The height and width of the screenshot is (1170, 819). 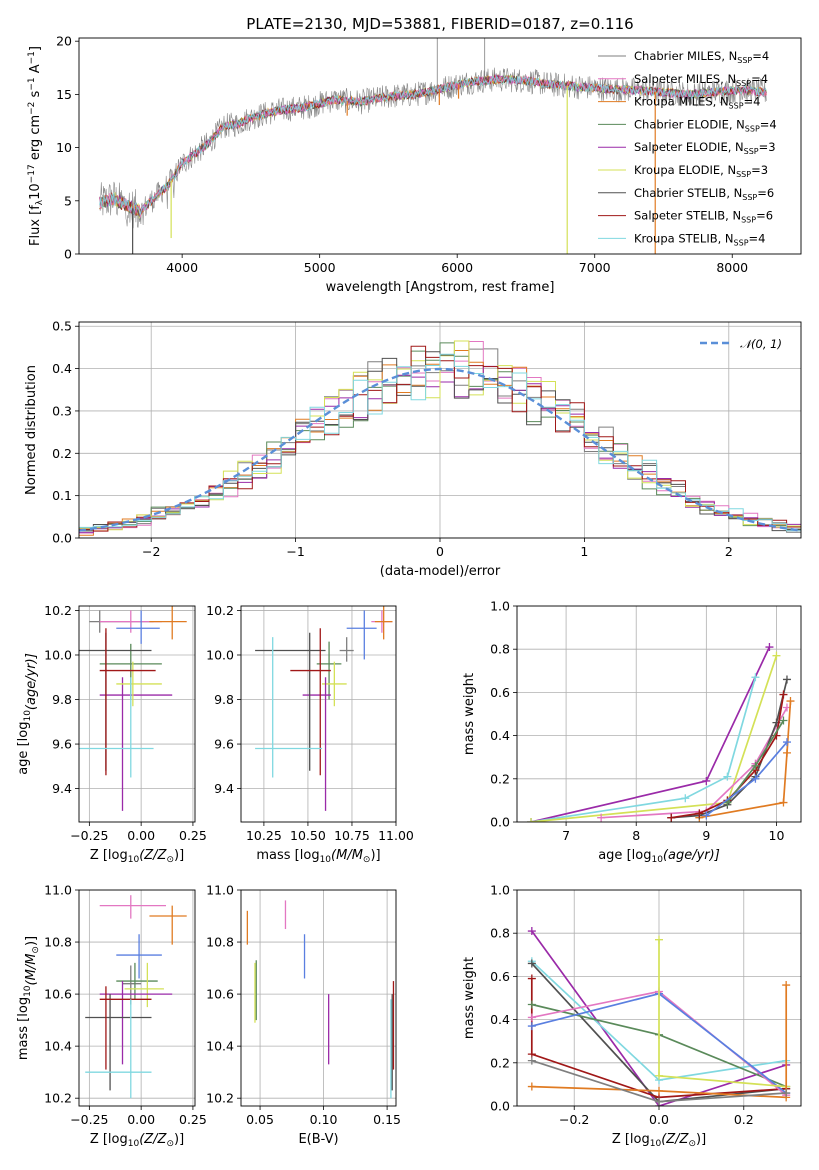 I want to click on label-part: Kroupa MILES, N, so click(x=681, y=102).